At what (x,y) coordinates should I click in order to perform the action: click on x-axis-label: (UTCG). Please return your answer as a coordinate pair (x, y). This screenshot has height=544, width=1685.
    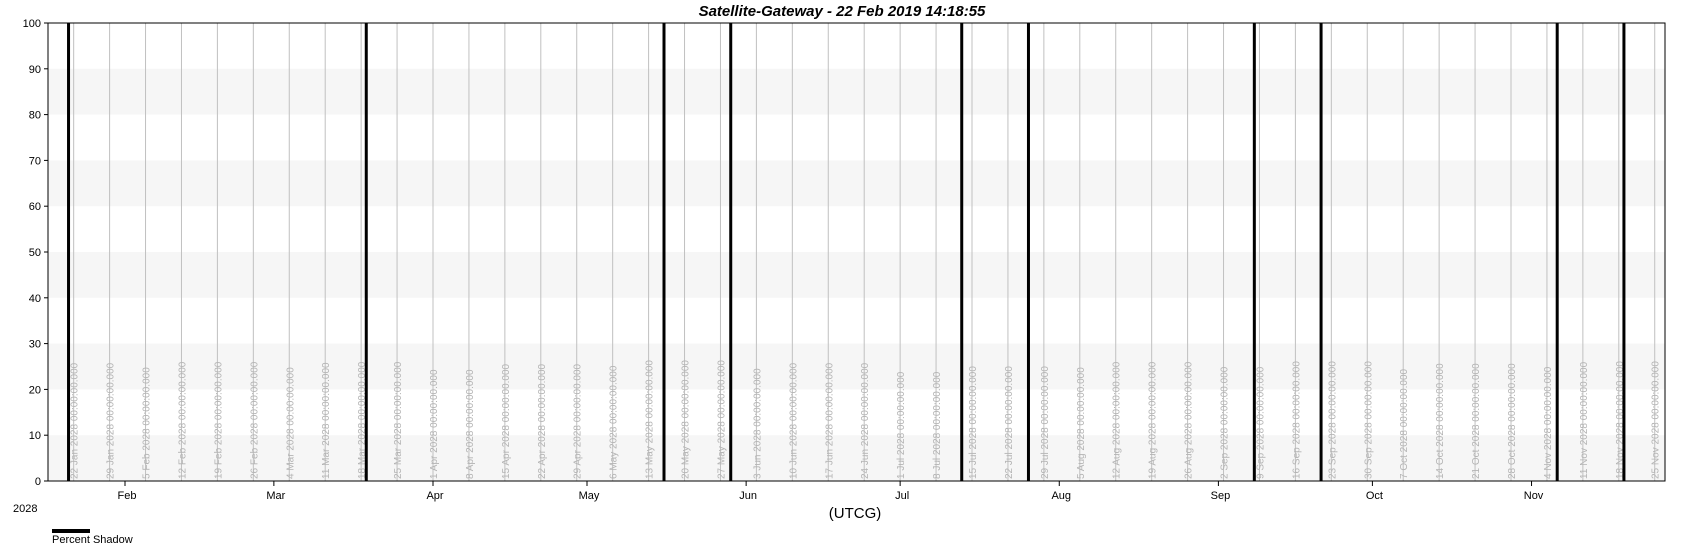
    Looking at the image, I should click on (855, 513).